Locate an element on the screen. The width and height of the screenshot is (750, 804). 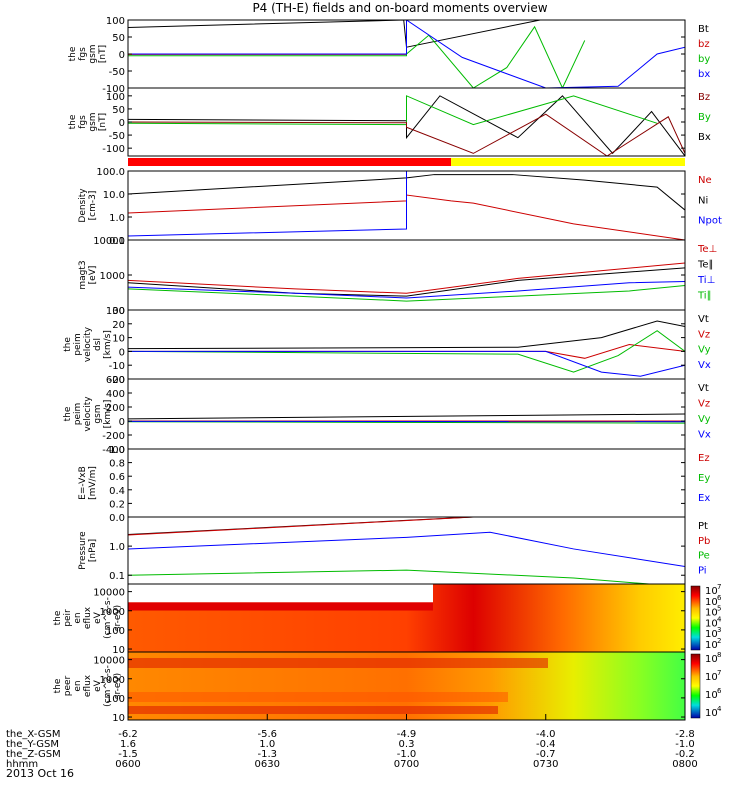
legend-By: By is located at coordinates (704, 117).